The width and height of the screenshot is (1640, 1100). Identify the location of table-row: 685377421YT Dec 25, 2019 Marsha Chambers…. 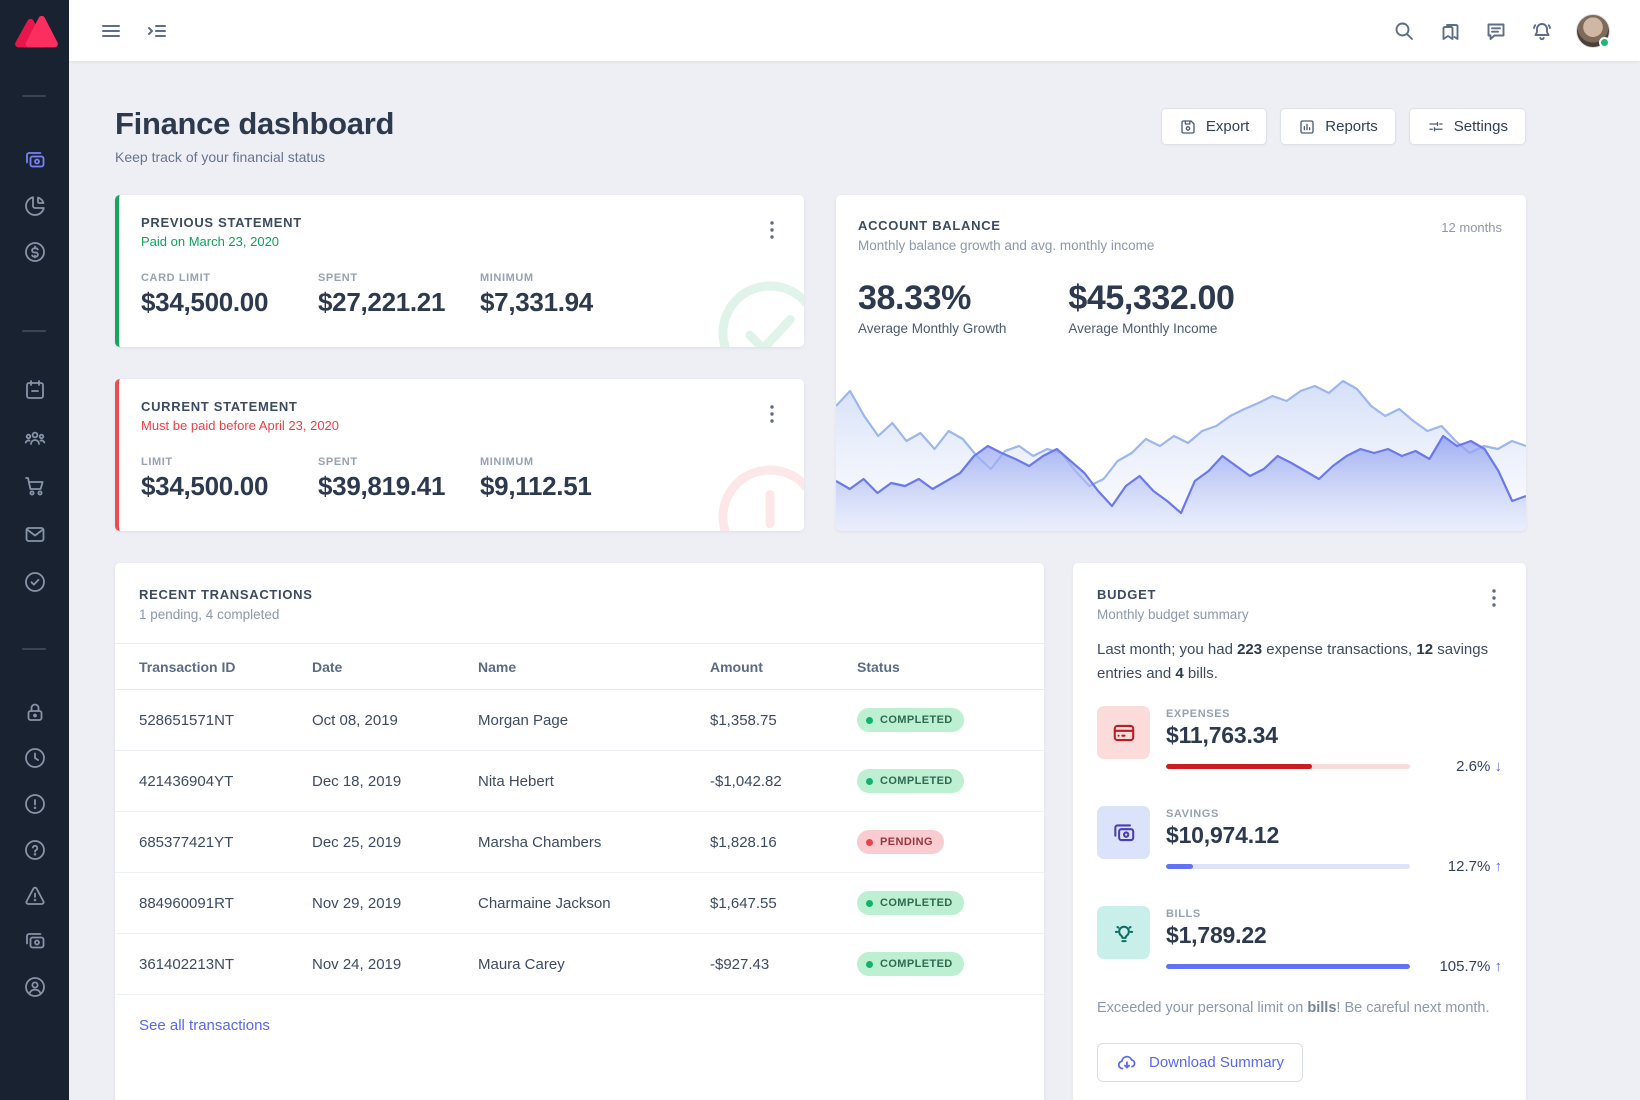
(579, 842).